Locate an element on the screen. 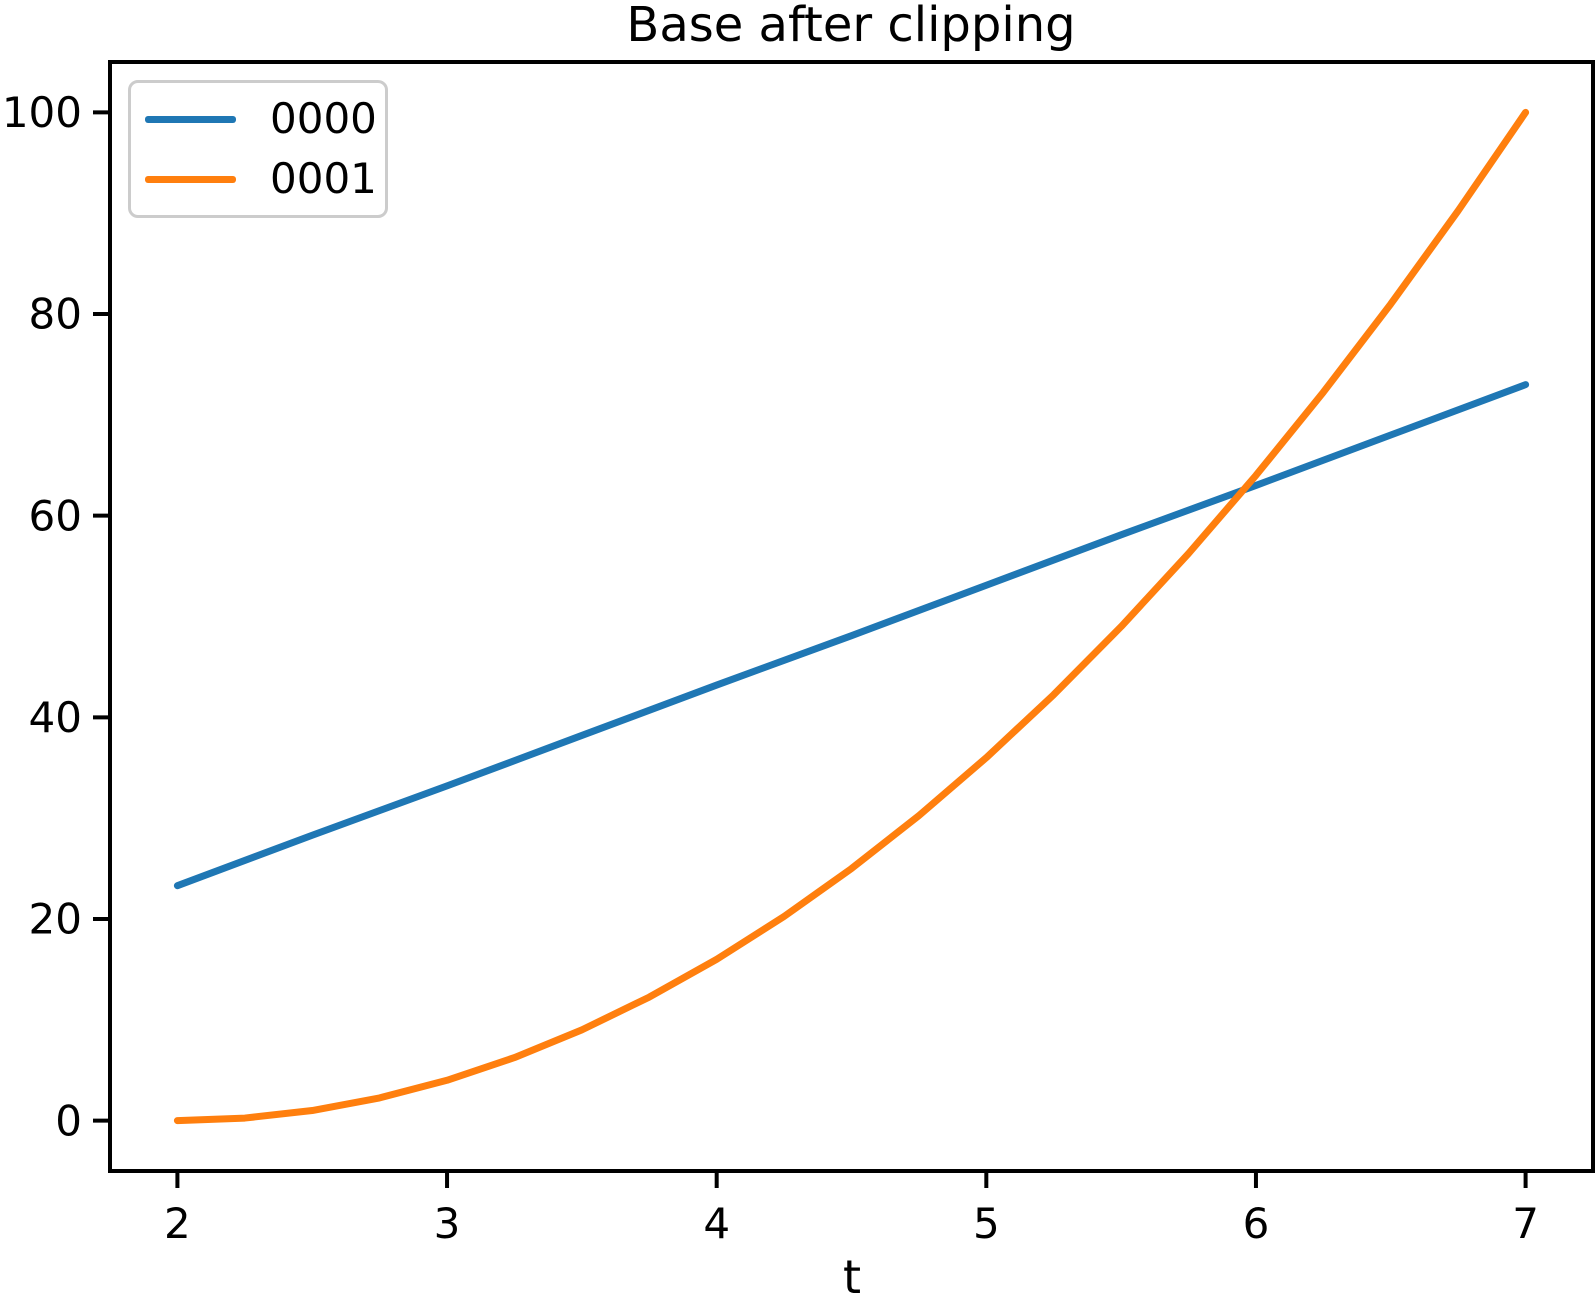 Image resolution: width=1596 pixels, height=1301 pixels. chart-title: Base after clipping is located at coordinates (850, 26).